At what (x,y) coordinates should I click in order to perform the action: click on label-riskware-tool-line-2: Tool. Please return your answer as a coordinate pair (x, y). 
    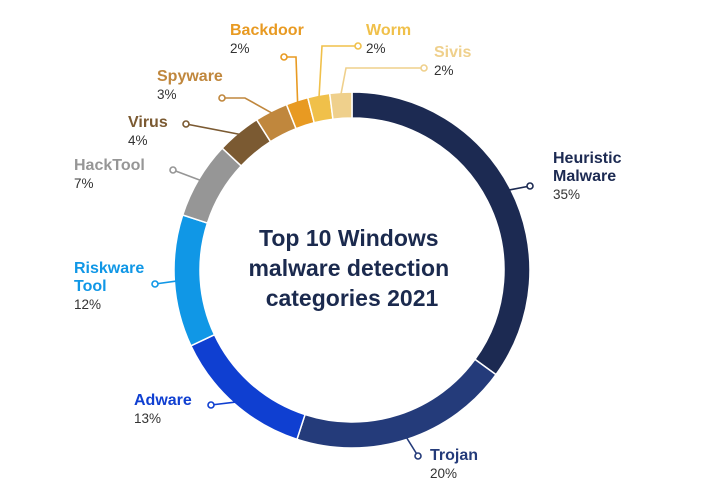
    Looking at the image, I should click on (90, 286).